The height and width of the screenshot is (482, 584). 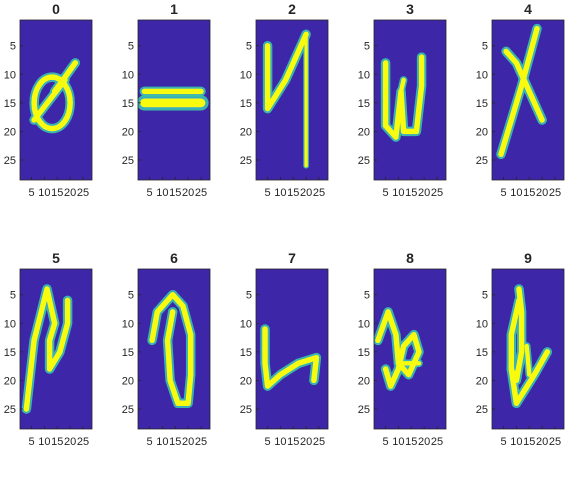 I want to click on panel-title: 9, so click(x=528, y=258).